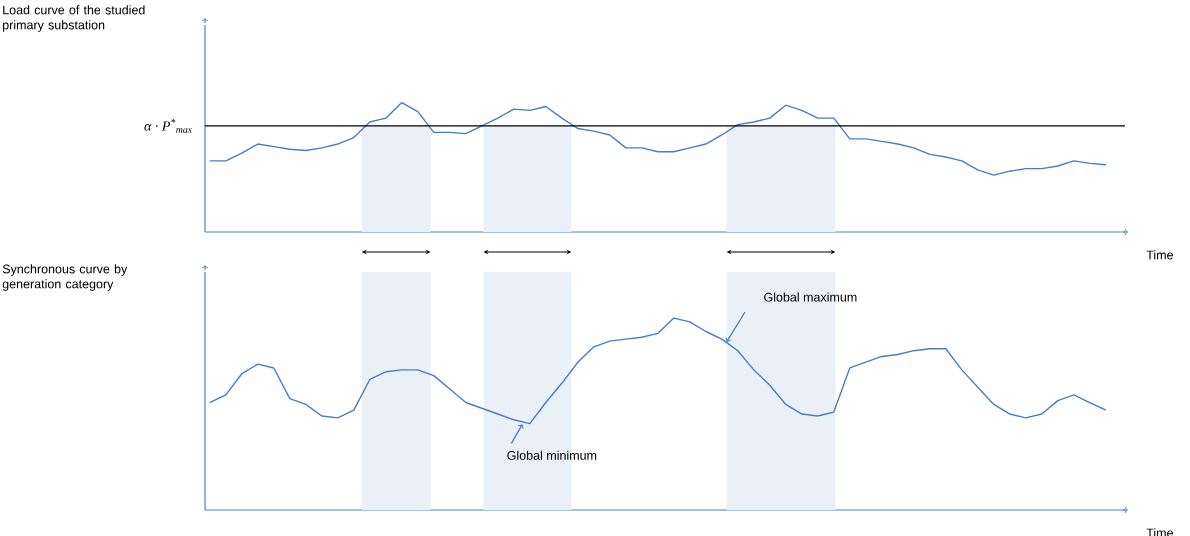 The height and width of the screenshot is (536, 1190). Describe the element at coordinates (74, 18) in the screenshot. I see `y-axis-title: Load curve of the studied primary substation` at that location.